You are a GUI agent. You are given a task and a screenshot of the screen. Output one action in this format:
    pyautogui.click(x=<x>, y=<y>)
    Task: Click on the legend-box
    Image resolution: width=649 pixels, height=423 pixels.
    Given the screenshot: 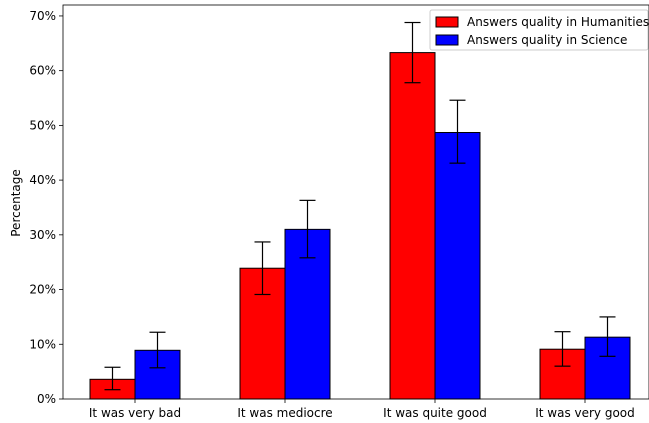 What is the action you would take?
    pyautogui.click(x=539, y=30)
    